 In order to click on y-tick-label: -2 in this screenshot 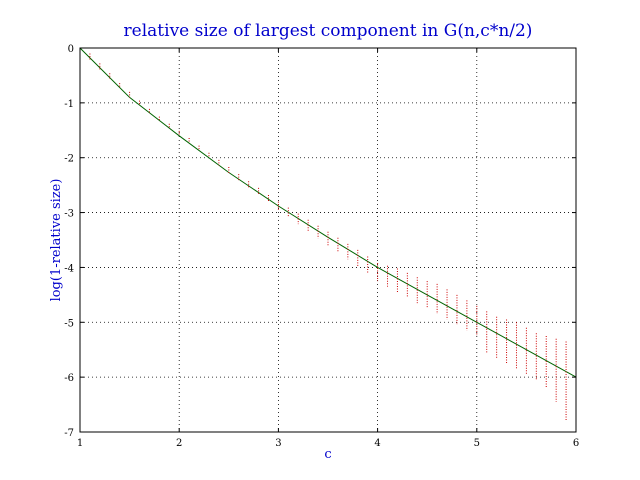, I will do `click(69, 159)`.